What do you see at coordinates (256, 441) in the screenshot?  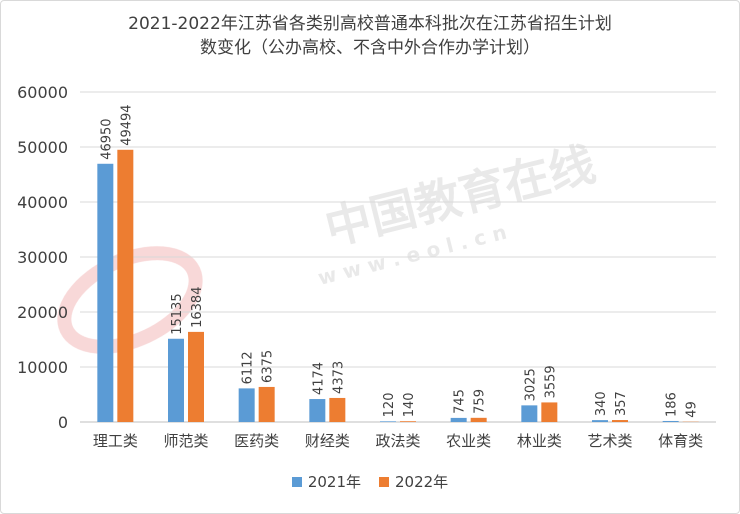 I see `x-tick-label-2: 医药类` at bounding box center [256, 441].